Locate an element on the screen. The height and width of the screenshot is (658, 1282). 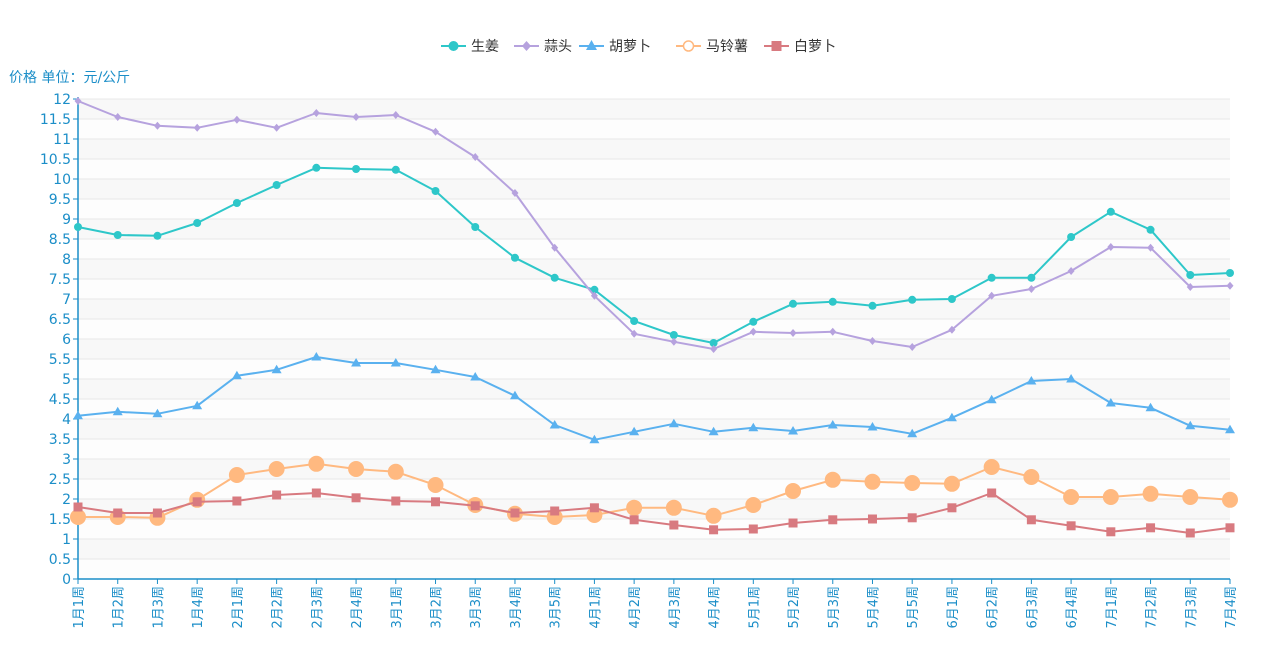
legend-item: 马铃薯 is located at coordinates (712, 47).